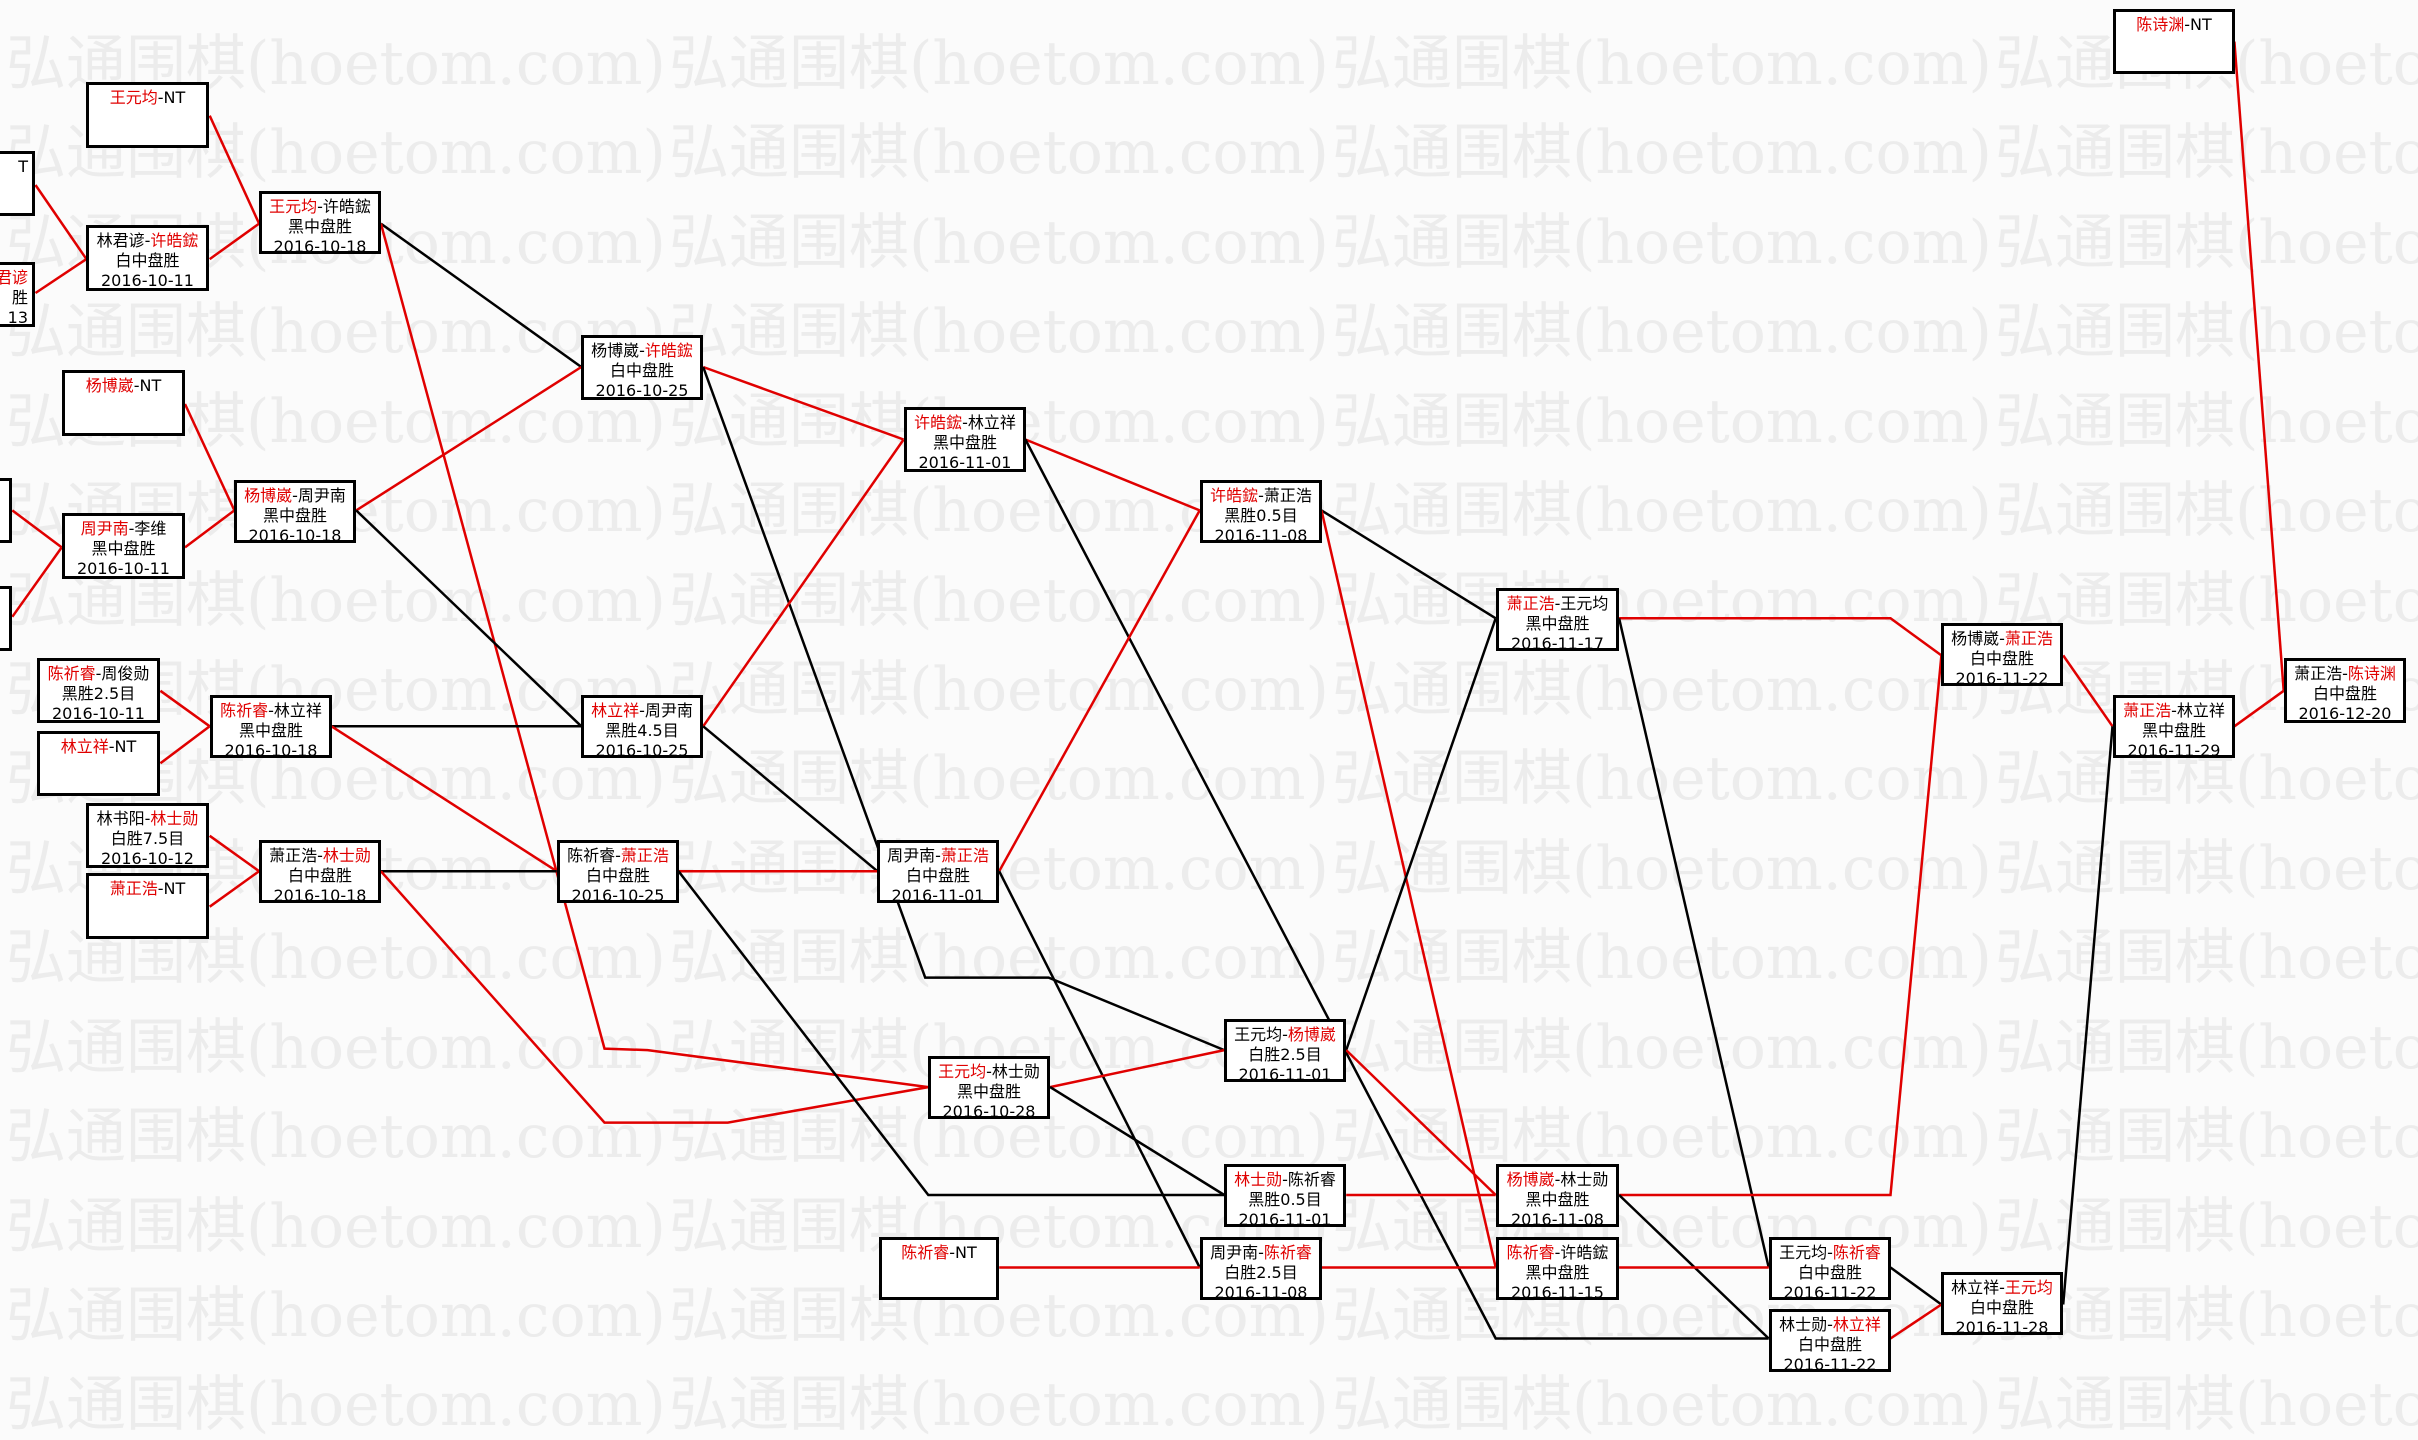 The height and width of the screenshot is (1440, 2418). I want to click on match-date: 13, so click(17, 317).